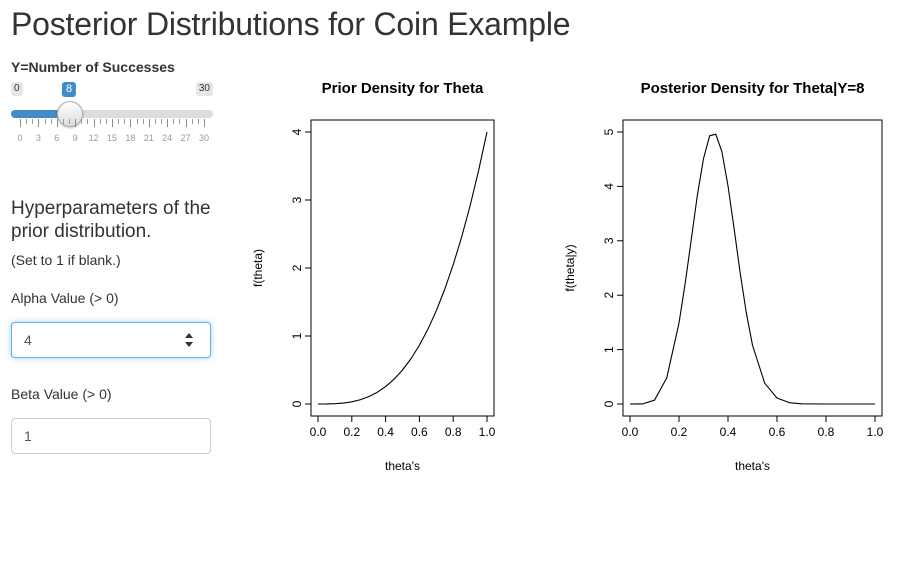  Describe the element at coordinates (258, 268) in the screenshot. I see `y-axis-label: f(theta)` at that location.